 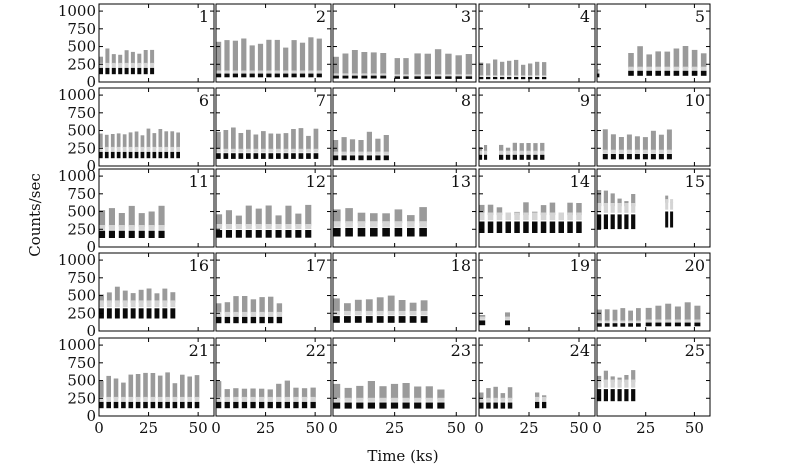 I want to click on x-tick-label: 0, so click(x=99, y=428).